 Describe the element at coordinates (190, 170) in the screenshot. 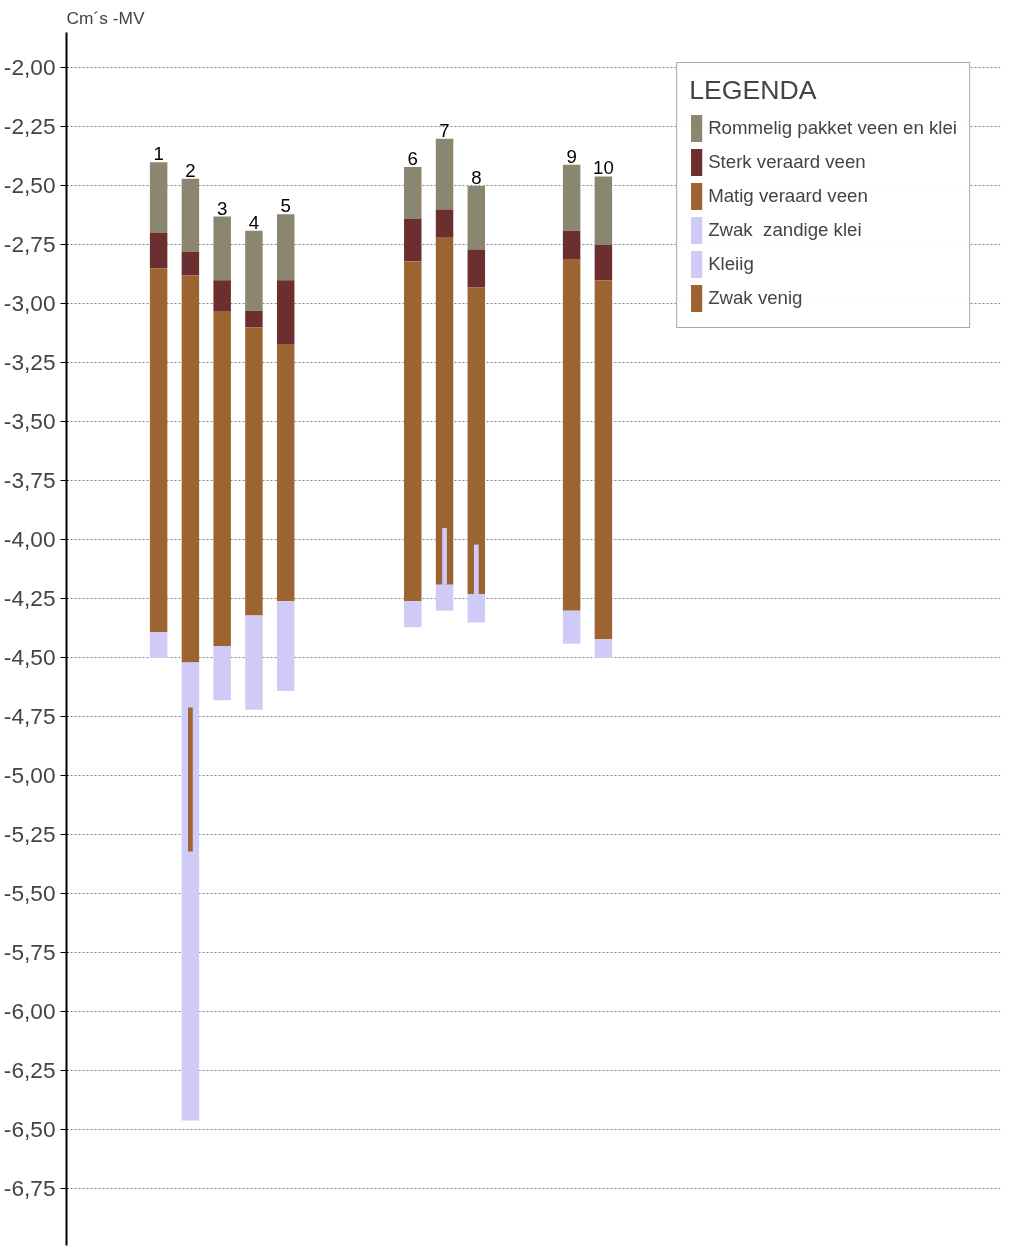

I see `x-tick-label: 2` at that location.